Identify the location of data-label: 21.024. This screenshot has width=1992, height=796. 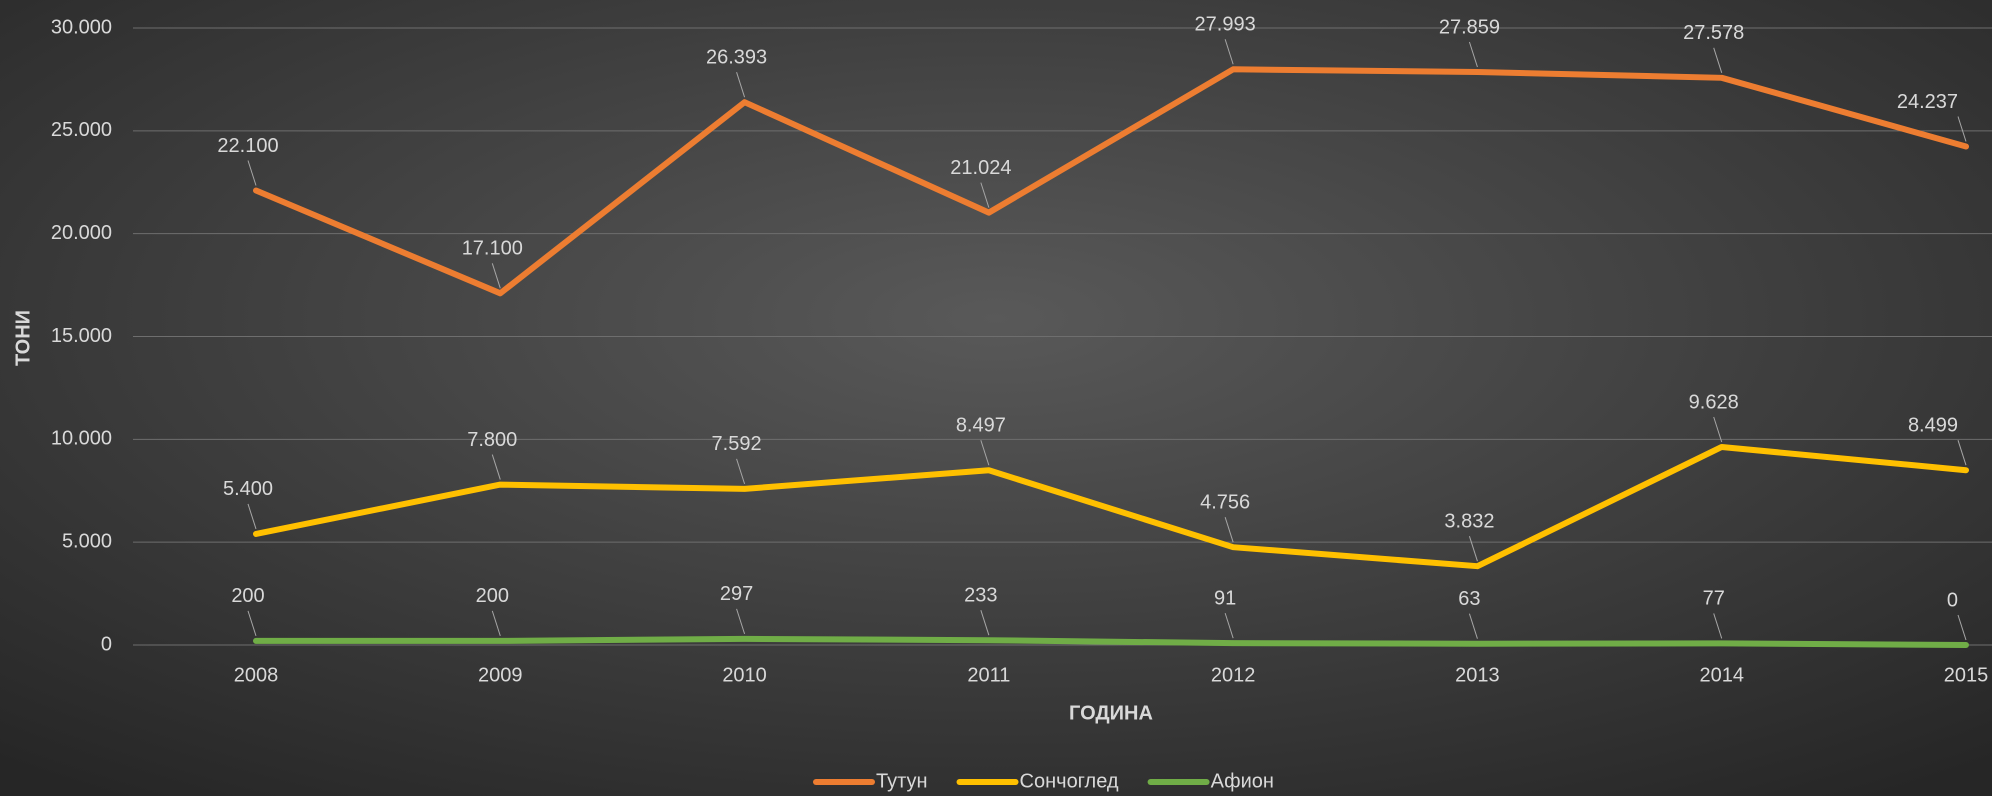
(980, 168).